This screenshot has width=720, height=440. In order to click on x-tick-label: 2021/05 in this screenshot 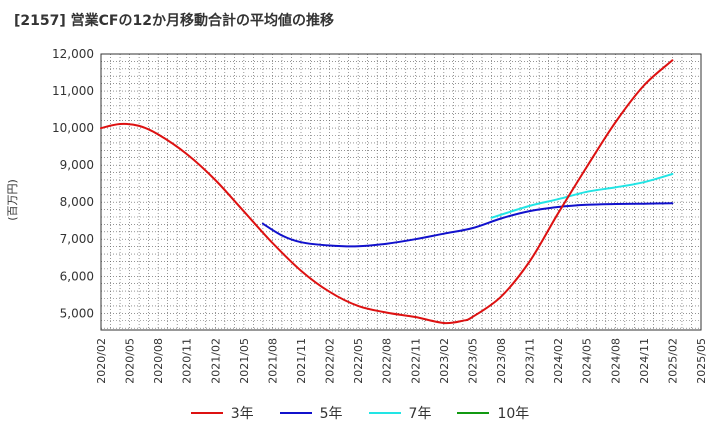, I will do `click(244, 361)`.